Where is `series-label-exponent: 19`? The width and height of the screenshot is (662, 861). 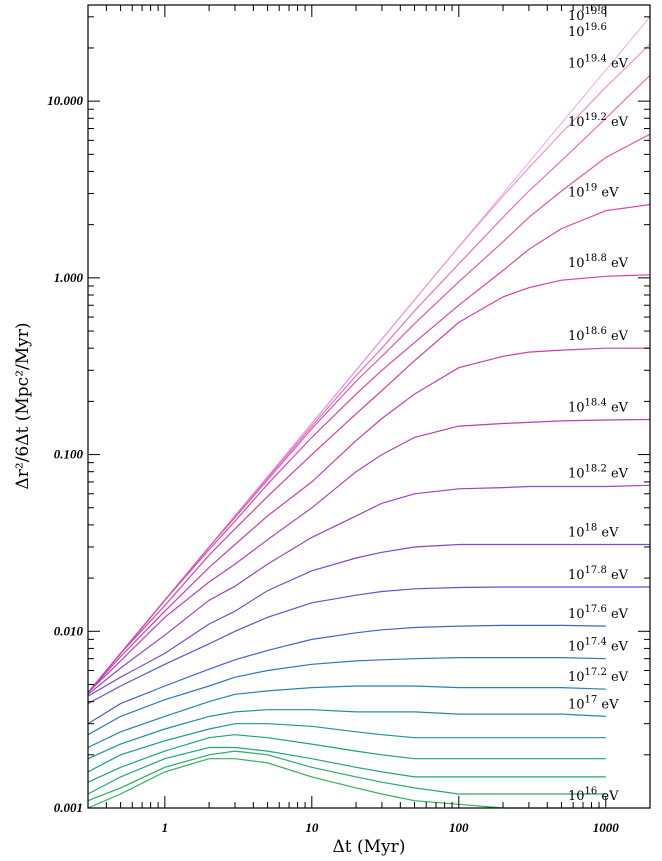 series-label-exponent: 19 is located at coordinates (591, 188).